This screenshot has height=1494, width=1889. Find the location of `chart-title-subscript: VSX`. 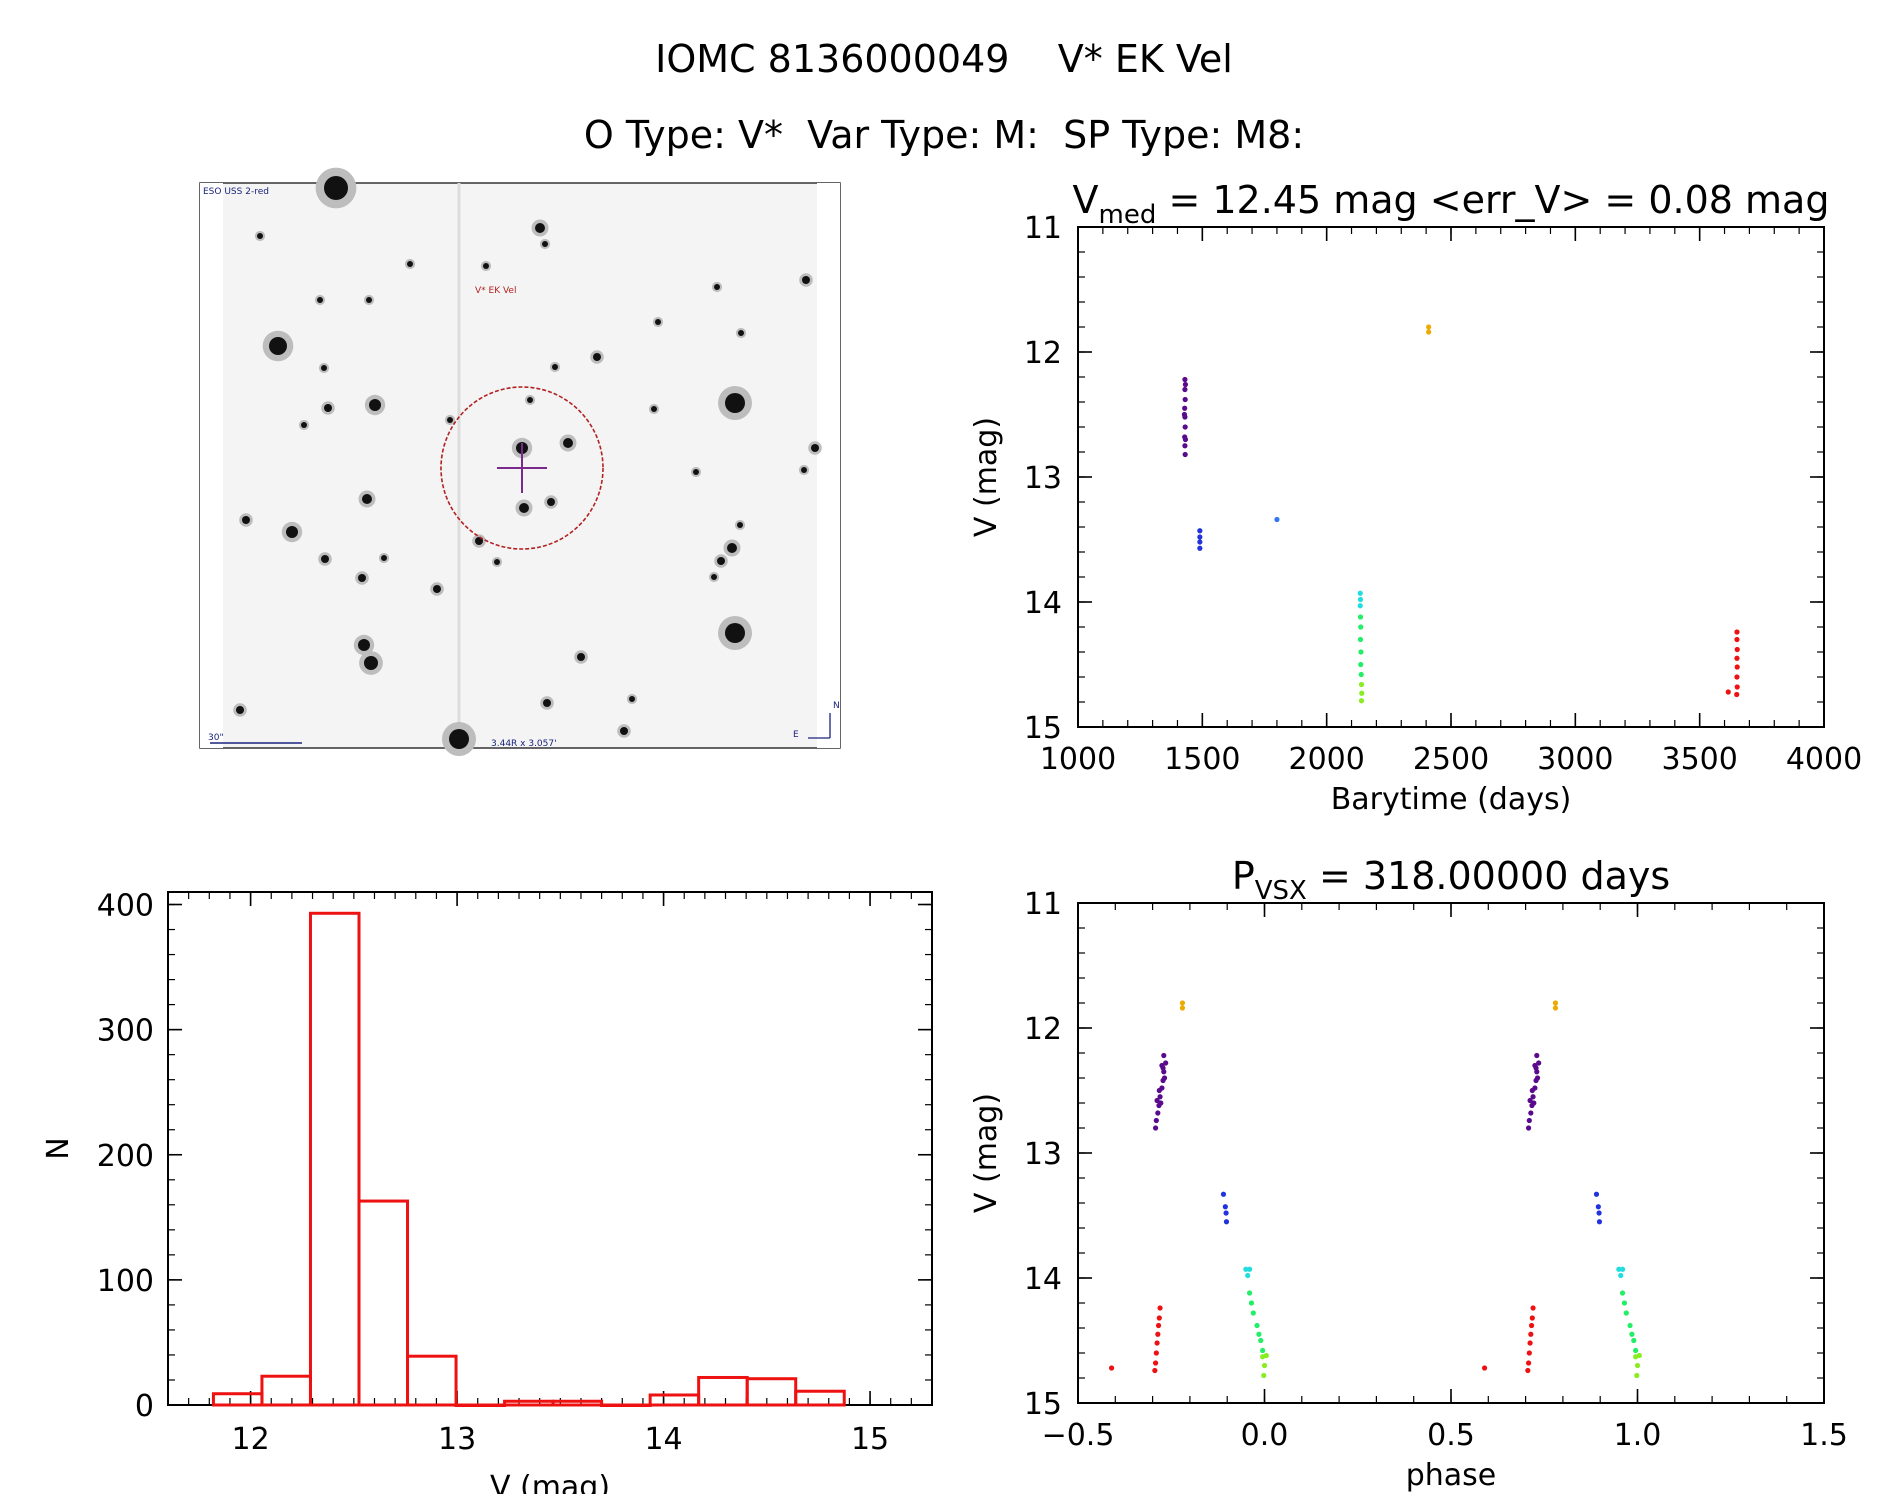

chart-title-subscript: VSX is located at coordinates (1281, 891).